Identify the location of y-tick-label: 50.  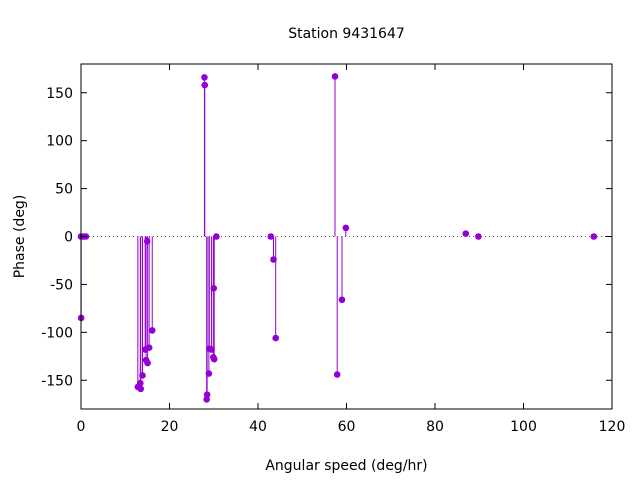
(64, 190).